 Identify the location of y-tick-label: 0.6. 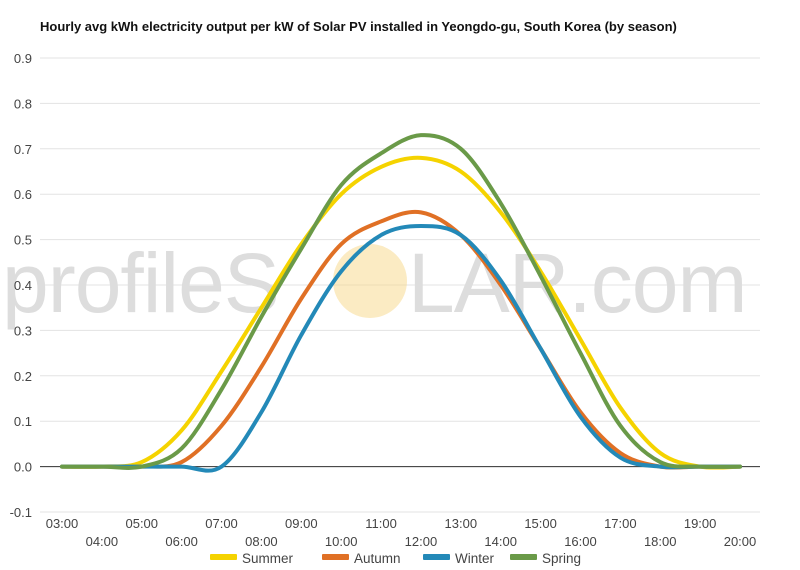
(23, 194).